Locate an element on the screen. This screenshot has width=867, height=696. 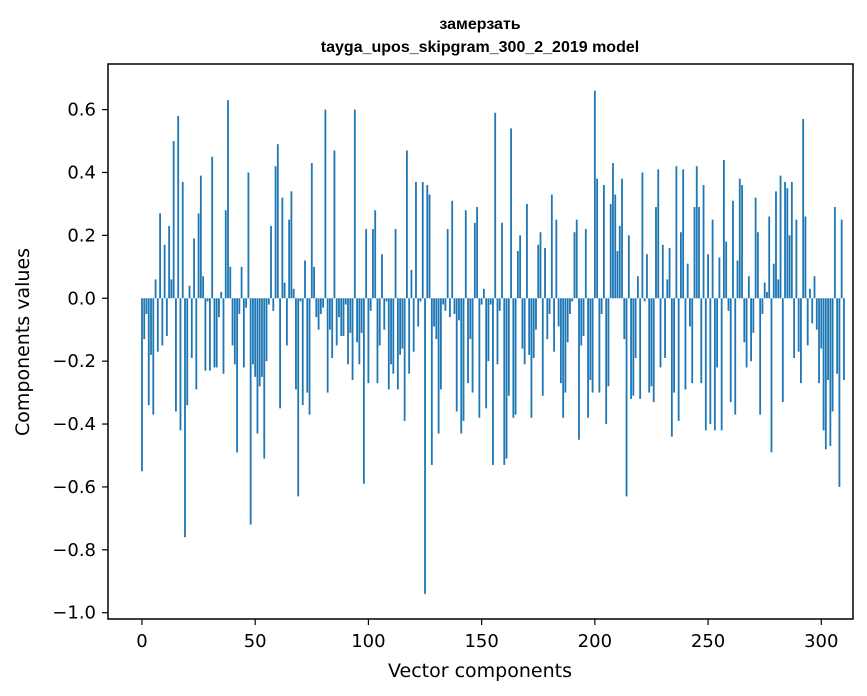
chart-subtitle: tayga_upos_skipgram_300_2_2019 model is located at coordinates (480, 47).